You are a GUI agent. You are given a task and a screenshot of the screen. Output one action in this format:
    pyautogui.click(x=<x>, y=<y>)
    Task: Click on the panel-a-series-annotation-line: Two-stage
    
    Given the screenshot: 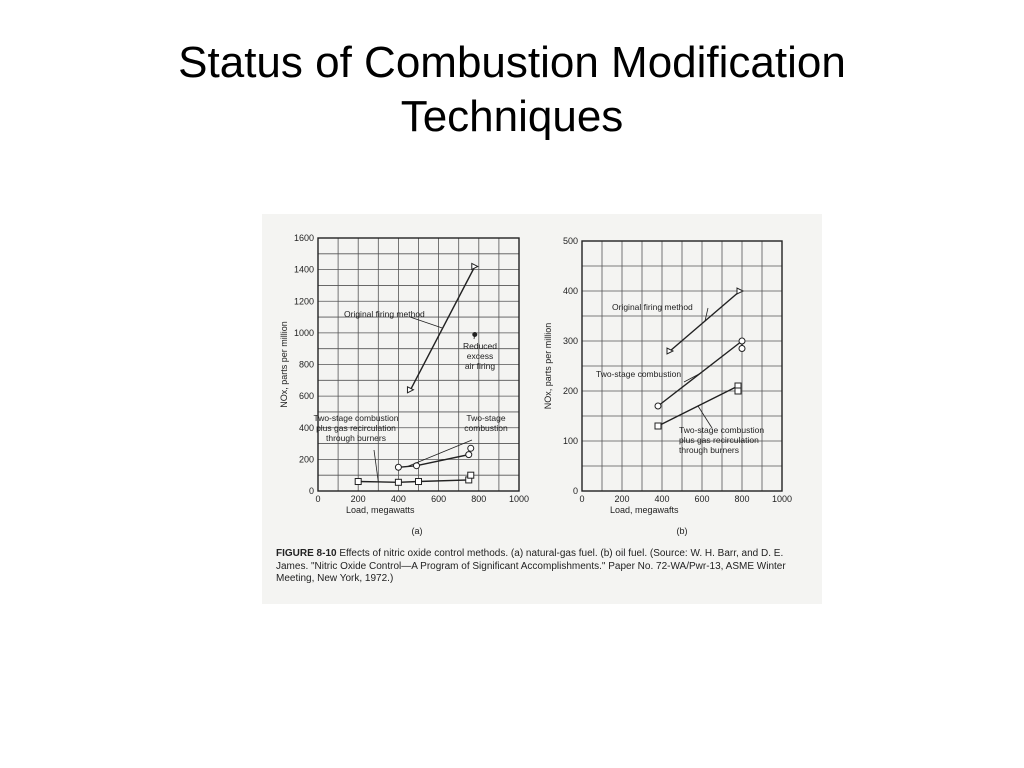 What is the action you would take?
    pyautogui.click(x=485, y=418)
    